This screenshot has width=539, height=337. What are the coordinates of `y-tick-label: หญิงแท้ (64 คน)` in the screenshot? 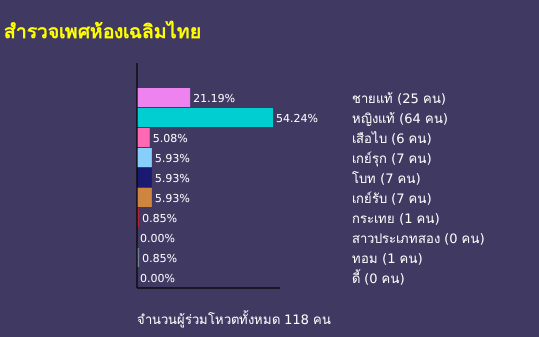 It's located at (400, 119).